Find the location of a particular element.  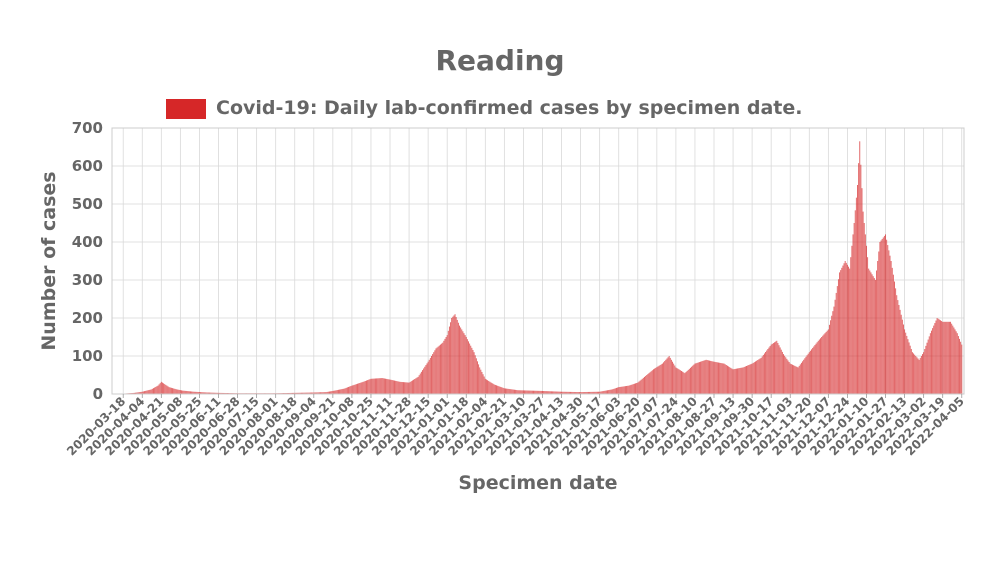

y-tick-label: 700 is located at coordinates (87, 128).